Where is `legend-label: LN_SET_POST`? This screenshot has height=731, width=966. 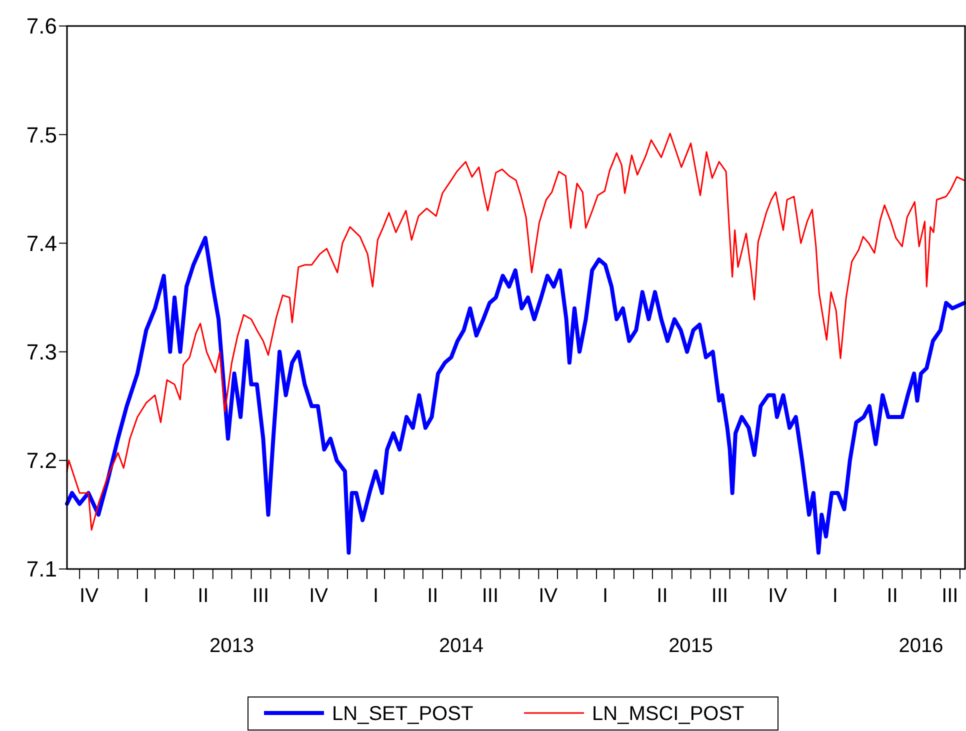 legend-label: LN_SET_POST is located at coordinates (403, 714).